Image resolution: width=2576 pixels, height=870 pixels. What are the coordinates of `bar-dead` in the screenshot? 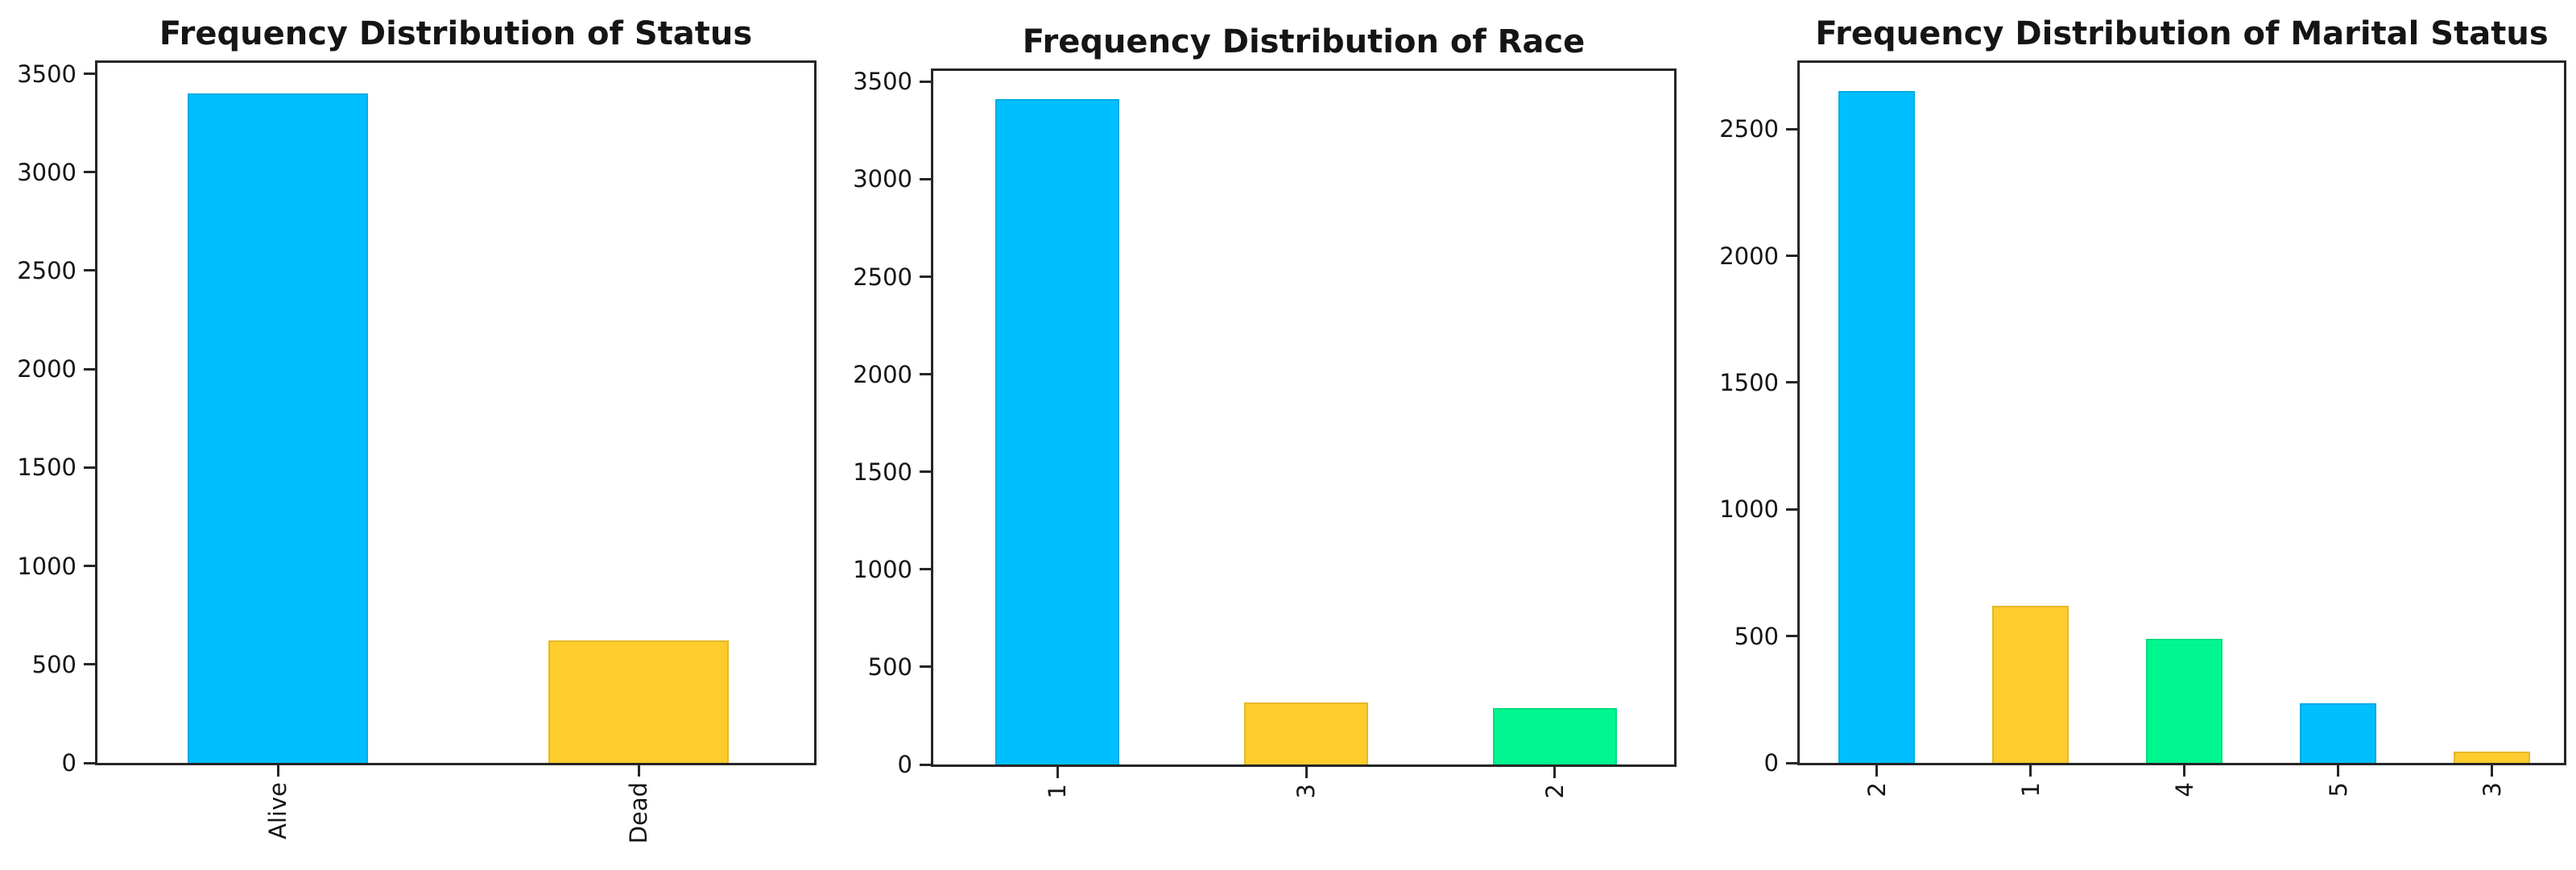 It's located at (638, 702).